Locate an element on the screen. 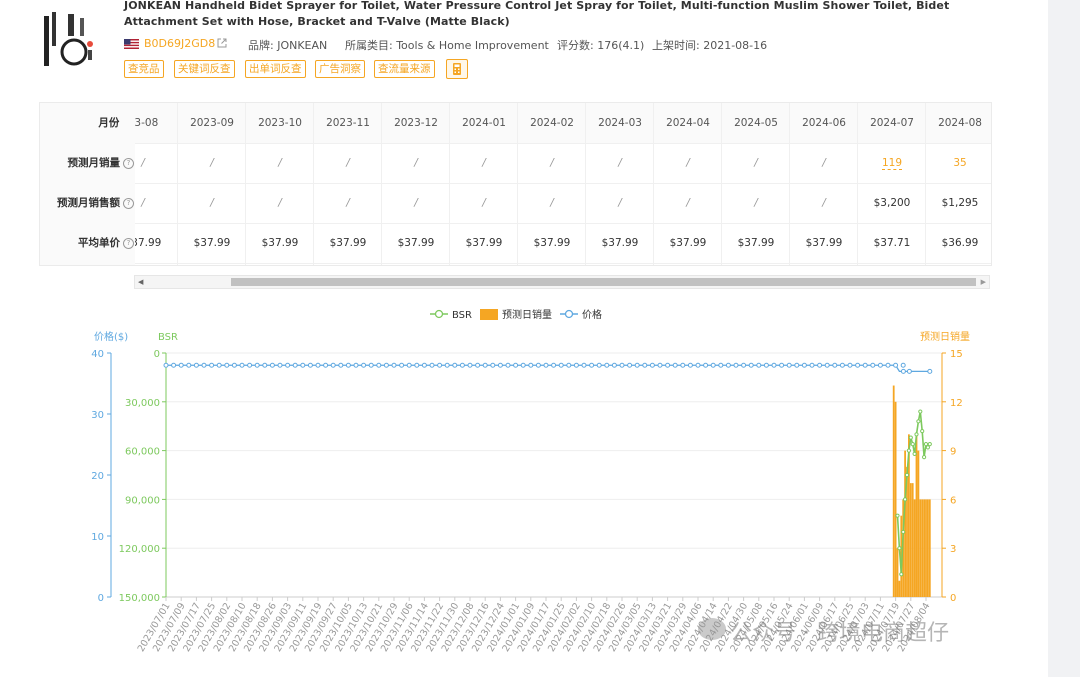 Image resolution: width=1080 pixels, height=677 pixels. traffic-source-button: 查流量来源 is located at coordinates (404, 69).